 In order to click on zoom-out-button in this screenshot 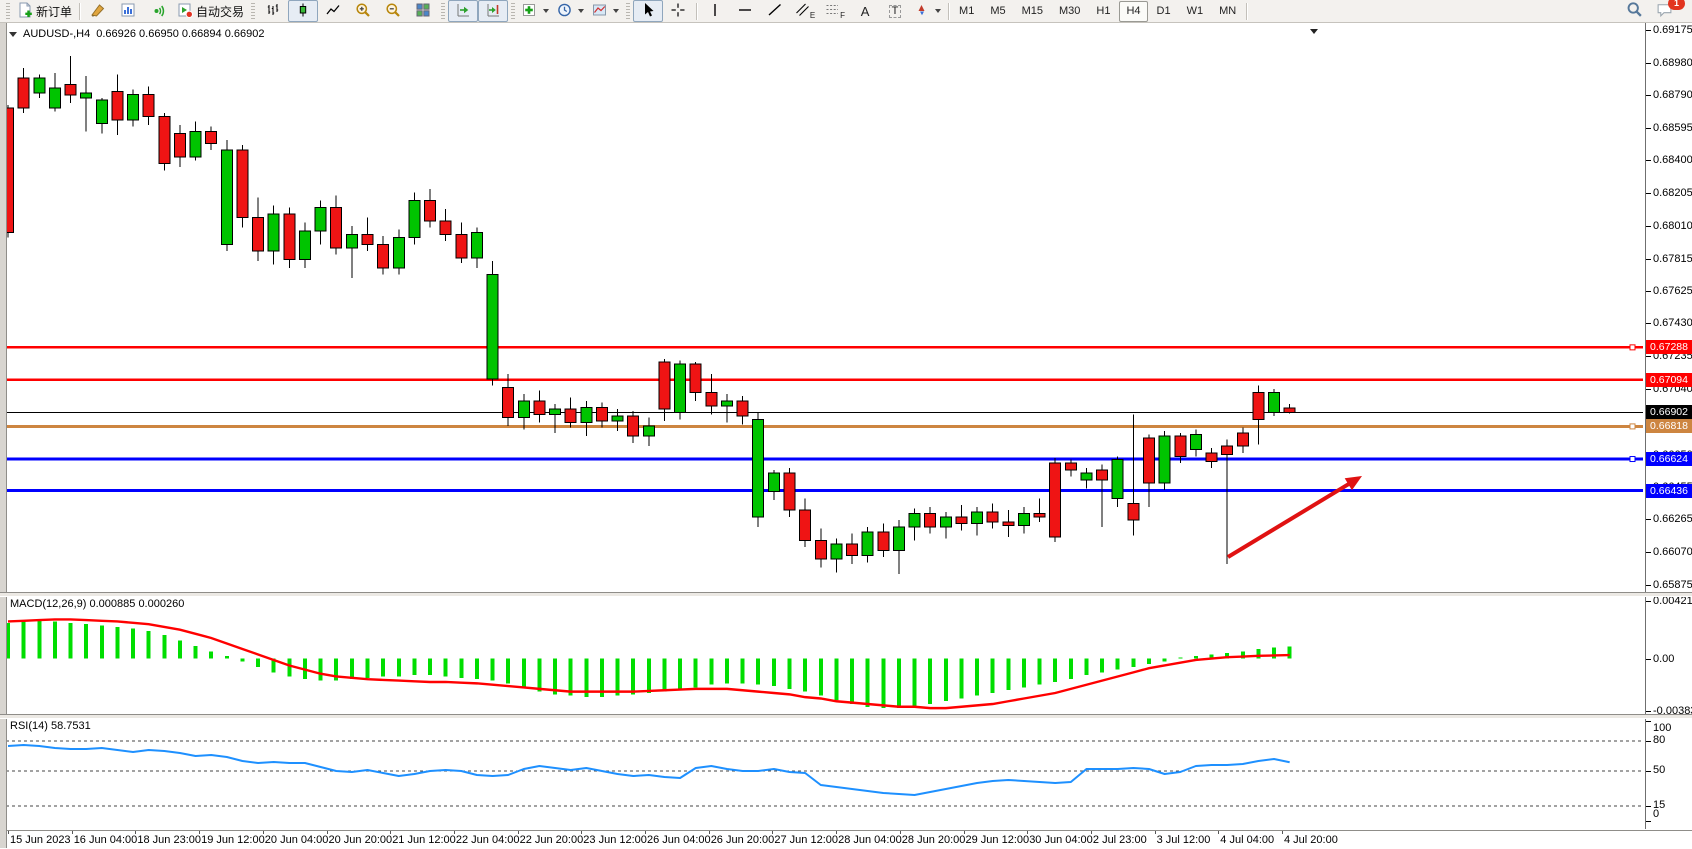, I will do `click(393, 11)`.